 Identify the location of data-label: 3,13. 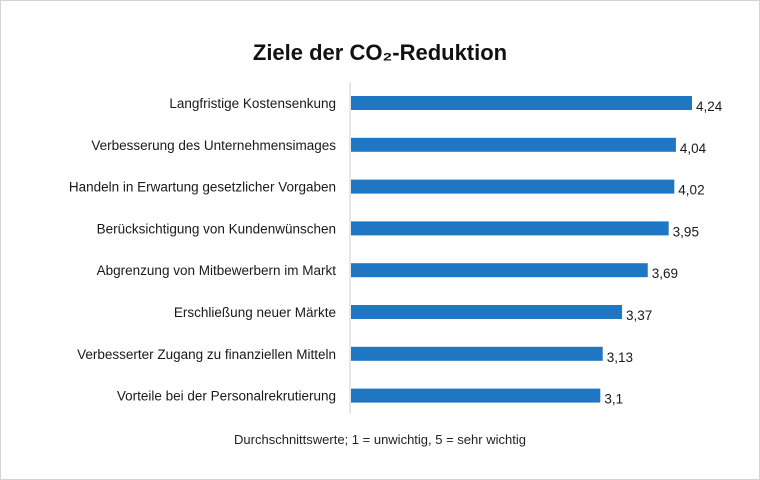
(620, 357).